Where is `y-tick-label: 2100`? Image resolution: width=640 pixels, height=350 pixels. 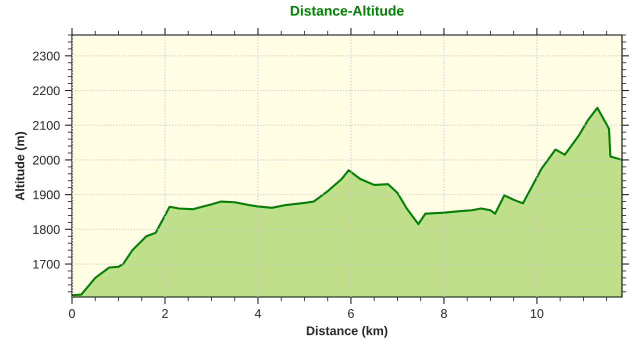 y-tick-label: 2100 is located at coordinates (46, 125).